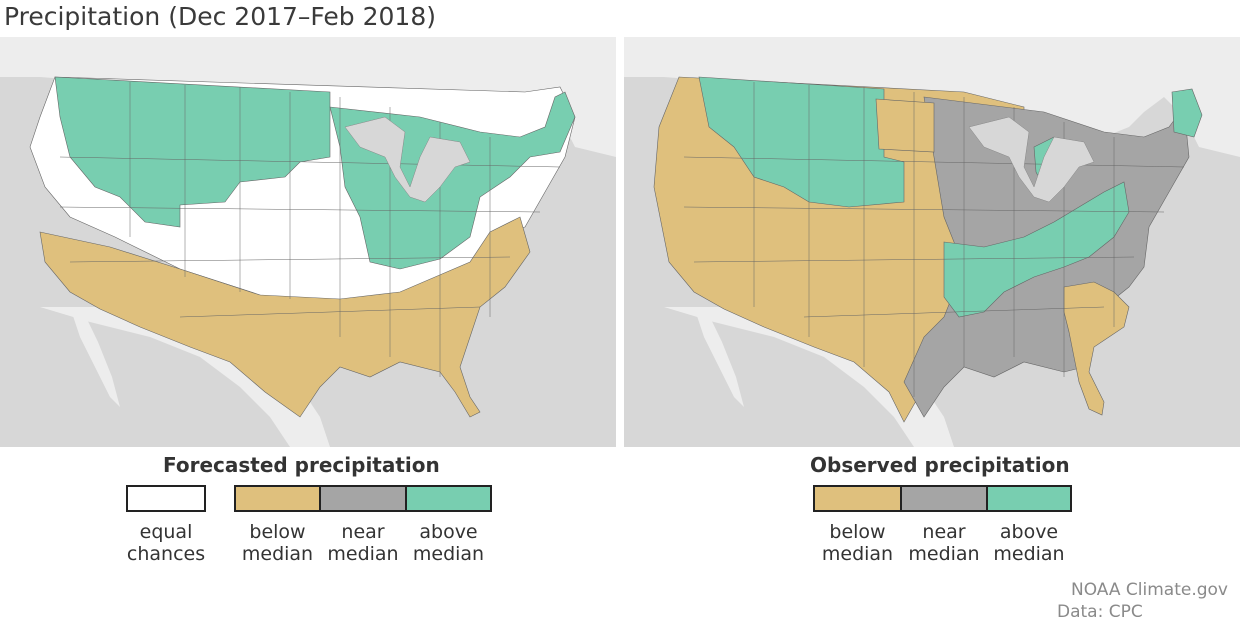 The image size is (1240, 626). I want to click on region-below-dakota, so click(905, 125).